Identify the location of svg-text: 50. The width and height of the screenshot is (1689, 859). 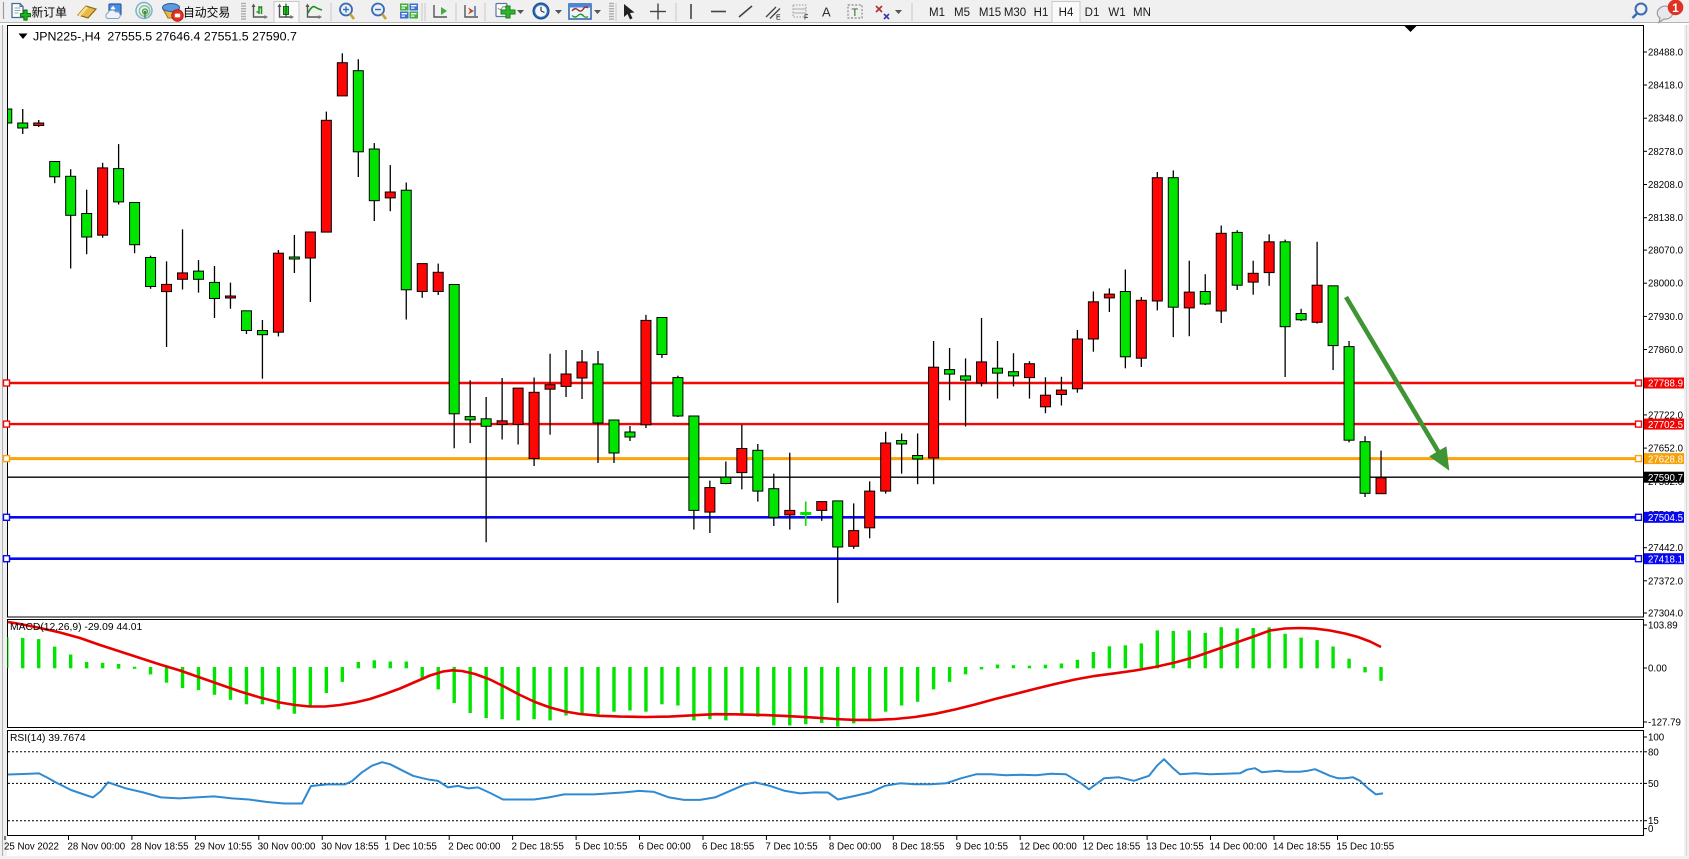
(1653, 784).